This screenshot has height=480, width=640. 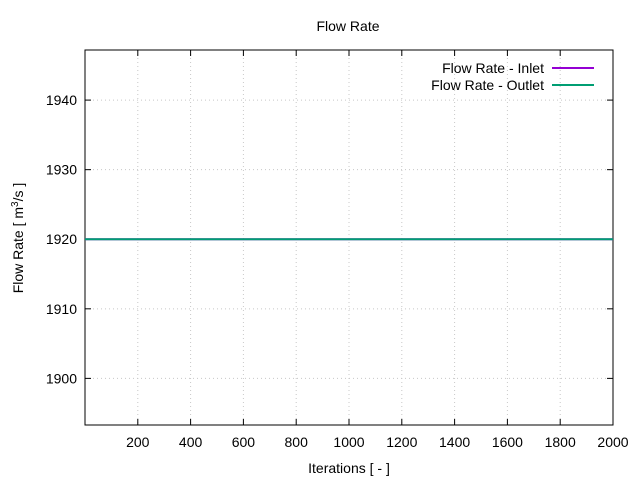 I want to click on y-tick-label: 1940, so click(x=61, y=100).